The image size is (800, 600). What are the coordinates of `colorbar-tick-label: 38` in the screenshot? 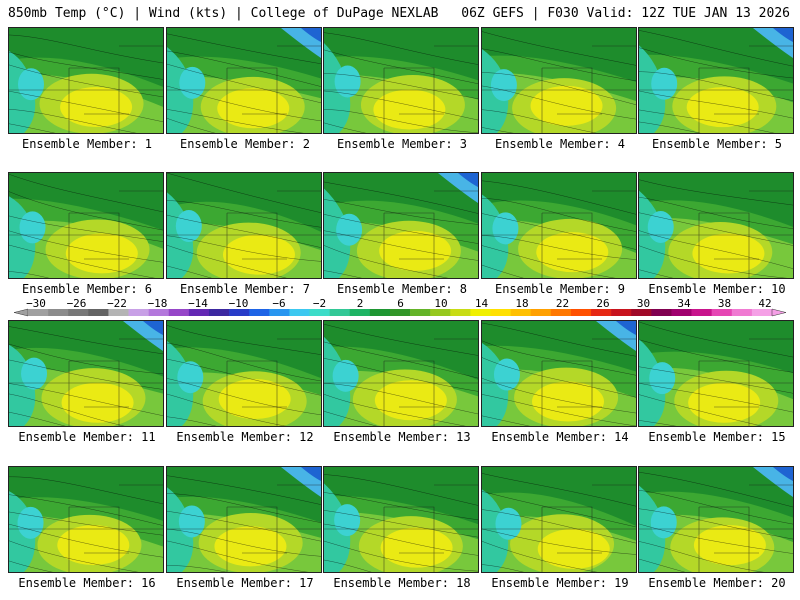 It's located at (724, 303).